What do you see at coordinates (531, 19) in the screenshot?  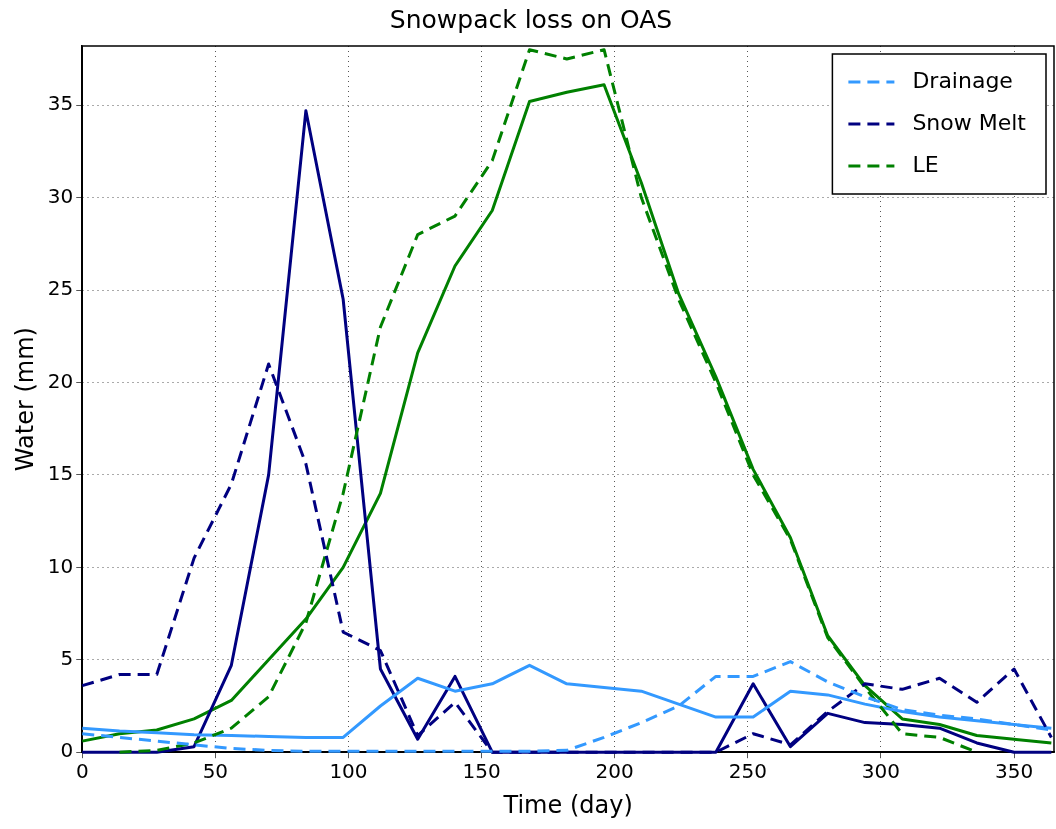 I see `chart-title: Snowpack loss on OAS` at bounding box center [531, 19].